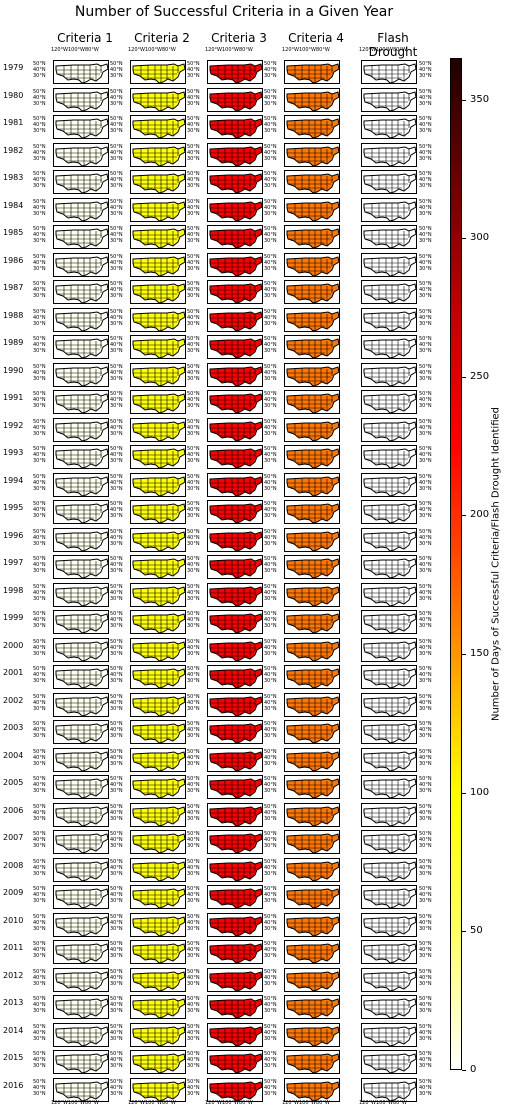  What do you see at coordinates (13, 150) in the screenshot?
I see `year-label: 1982` at bounding box center [13, 150].